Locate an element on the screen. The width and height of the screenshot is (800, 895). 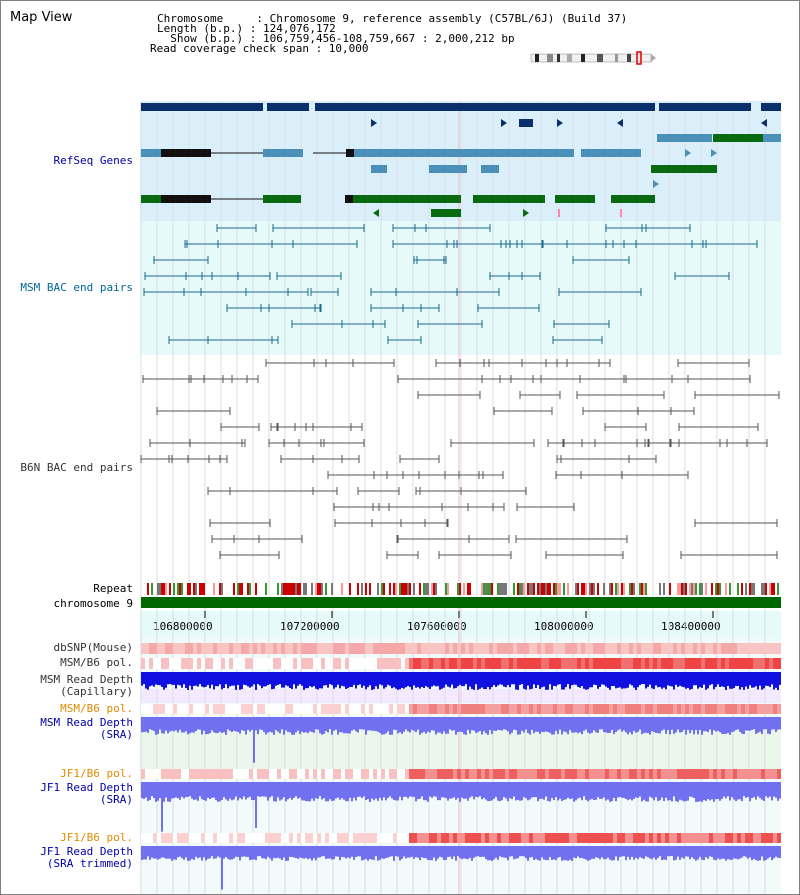
ideogram-band is located at coordinates (600, 58).